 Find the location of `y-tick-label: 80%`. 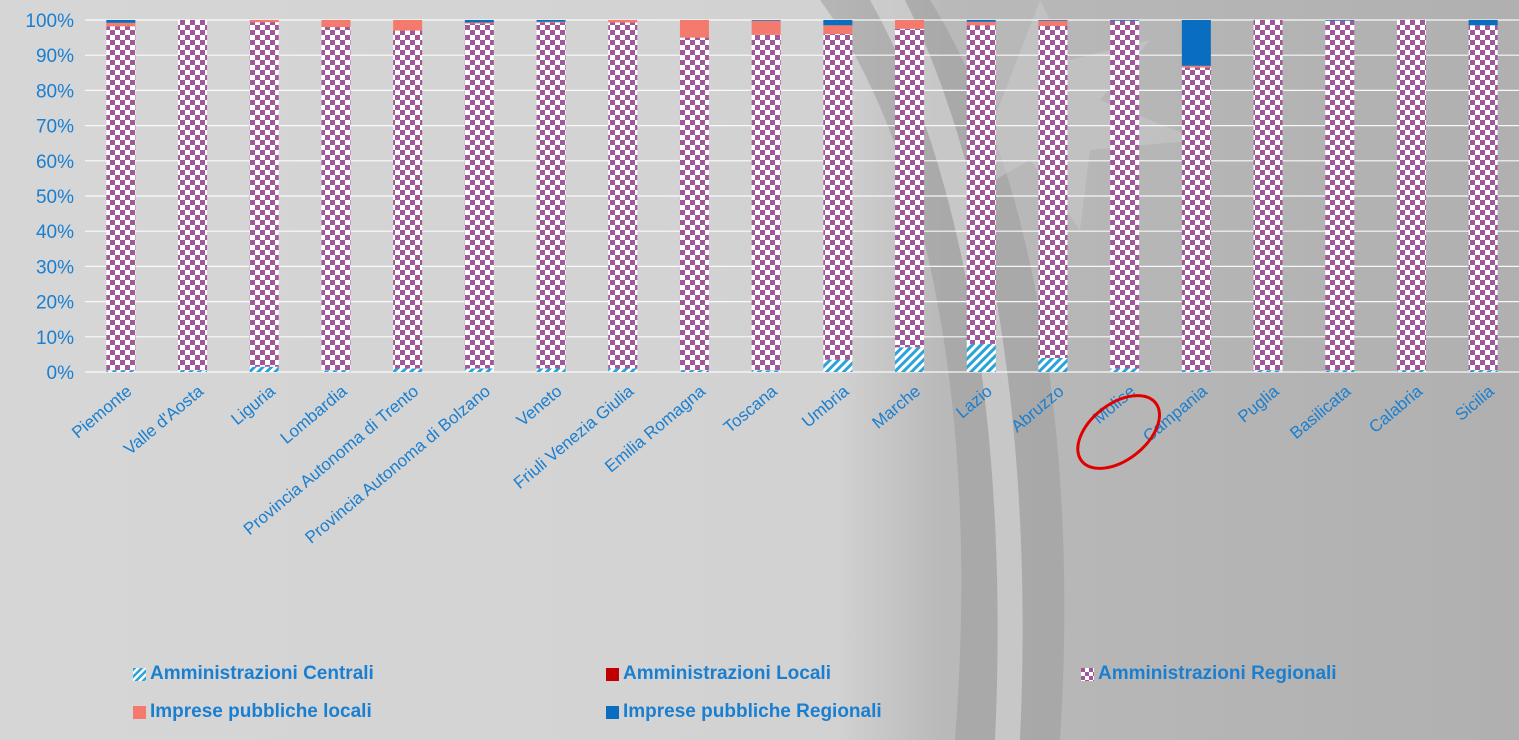

y-tick-label: 80% is located at coordinates (55, 91).